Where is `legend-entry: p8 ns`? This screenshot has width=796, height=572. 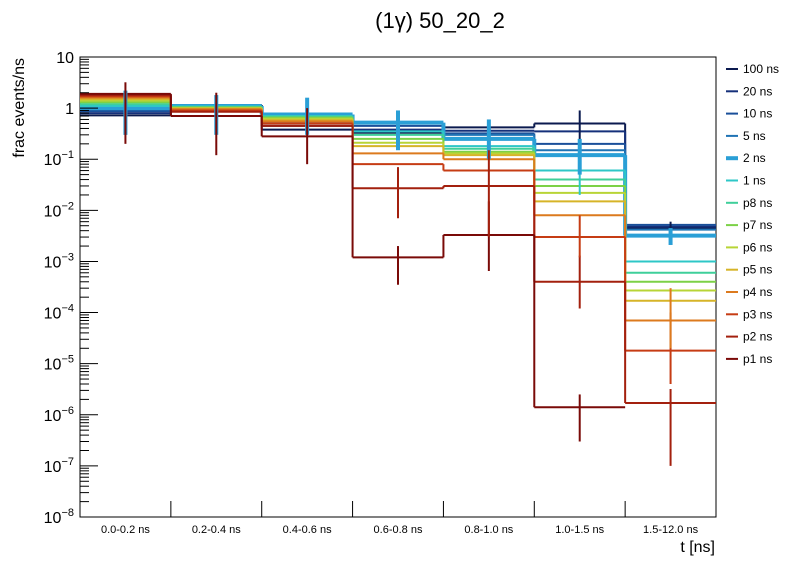 legend-entry: p8 ns is located at coordinates (749, 203).